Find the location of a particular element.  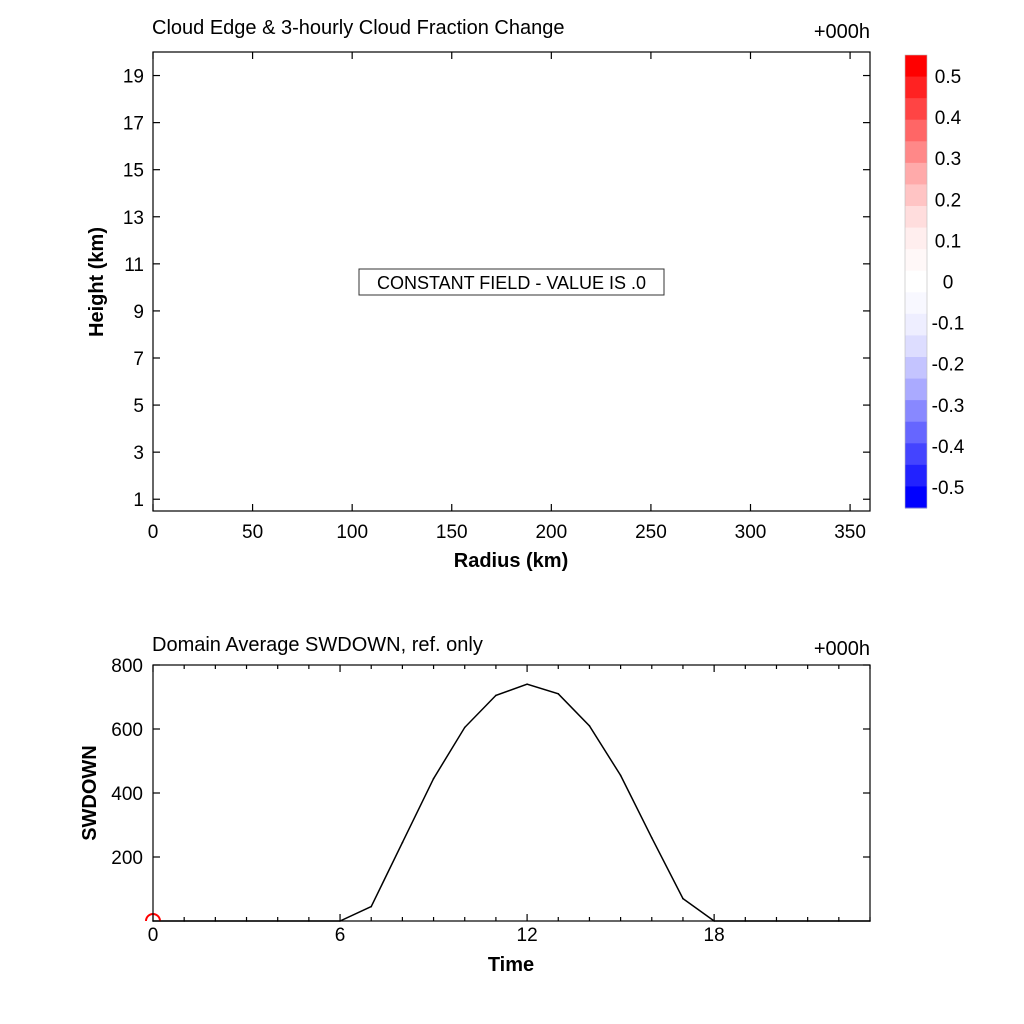

y-tick-label: 15 is located at coordinates (133, 171).